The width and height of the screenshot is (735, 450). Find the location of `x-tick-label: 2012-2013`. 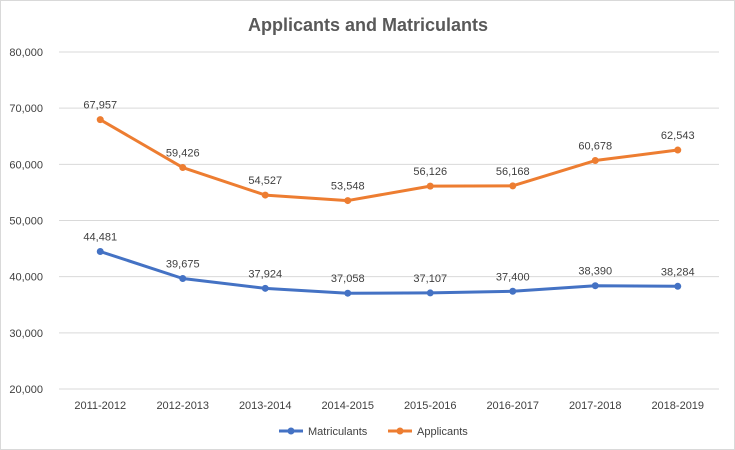

x-tick-label: 2012-2013 is located at coordinates (182, 406).